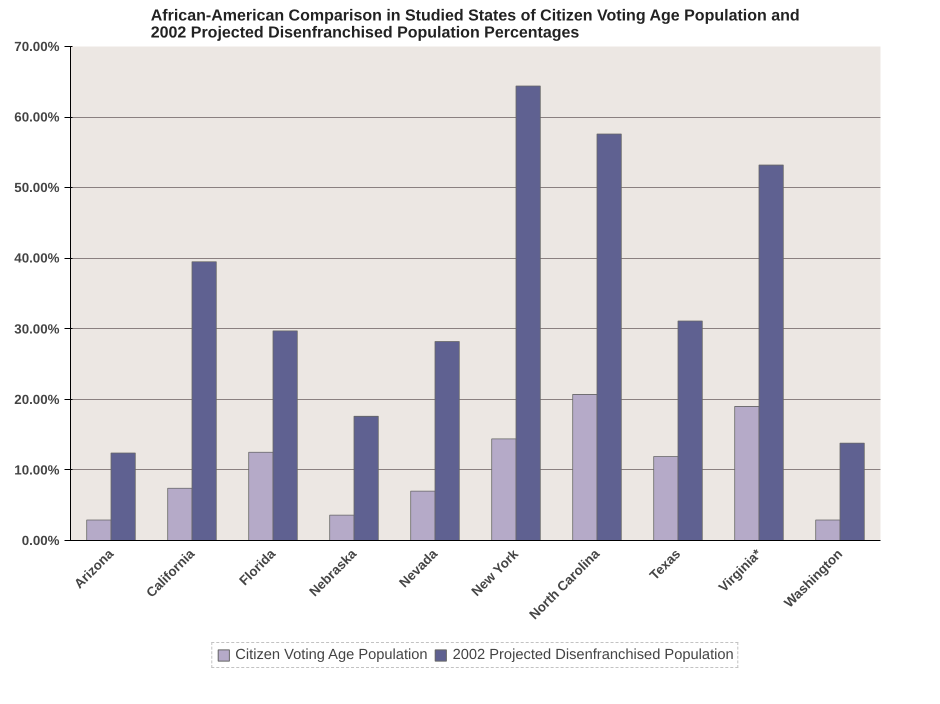 This screenshot has height=704, width=940. I want to click on y-tick-label: 40.00%, so click(37, 258).